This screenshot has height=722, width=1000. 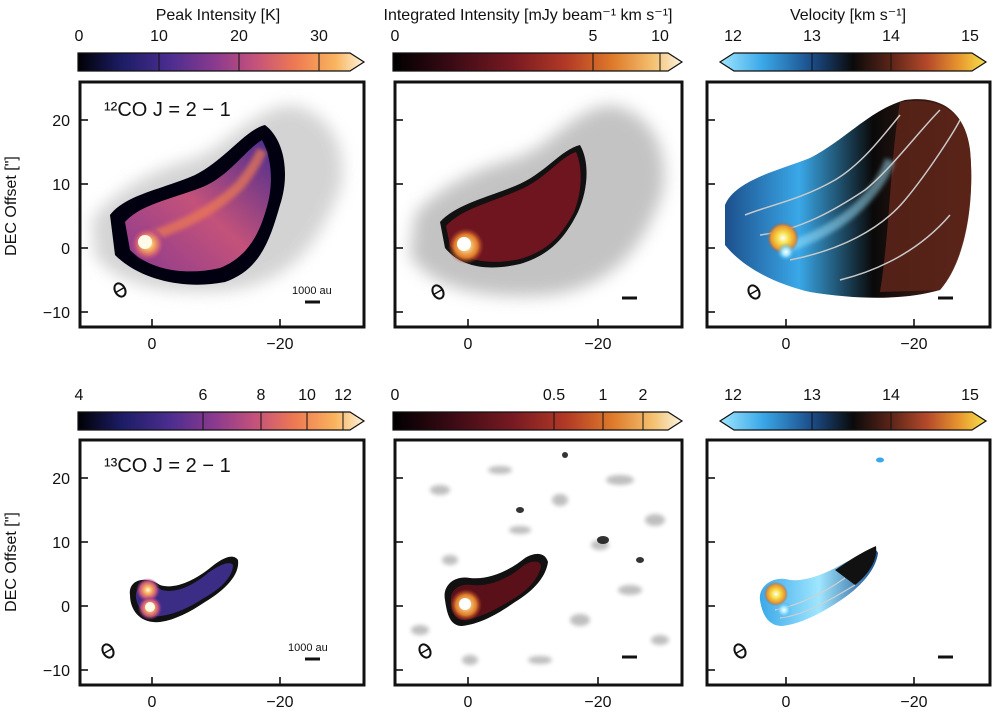 I want to click on colorbar-tick-label: 8, so click(x=261, y=395).